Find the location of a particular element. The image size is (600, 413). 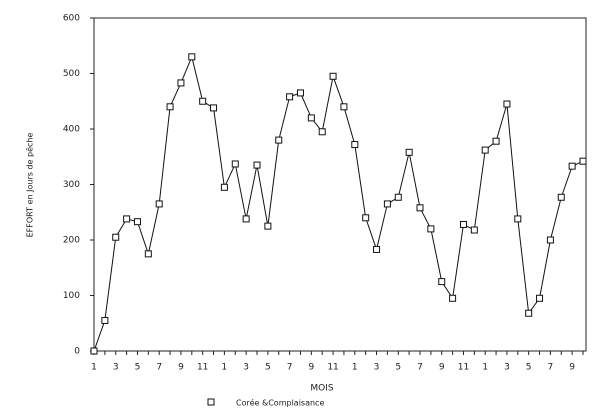

y-axis-label: EFFORT en Jours de pêche is located at coordinates (30, 185).